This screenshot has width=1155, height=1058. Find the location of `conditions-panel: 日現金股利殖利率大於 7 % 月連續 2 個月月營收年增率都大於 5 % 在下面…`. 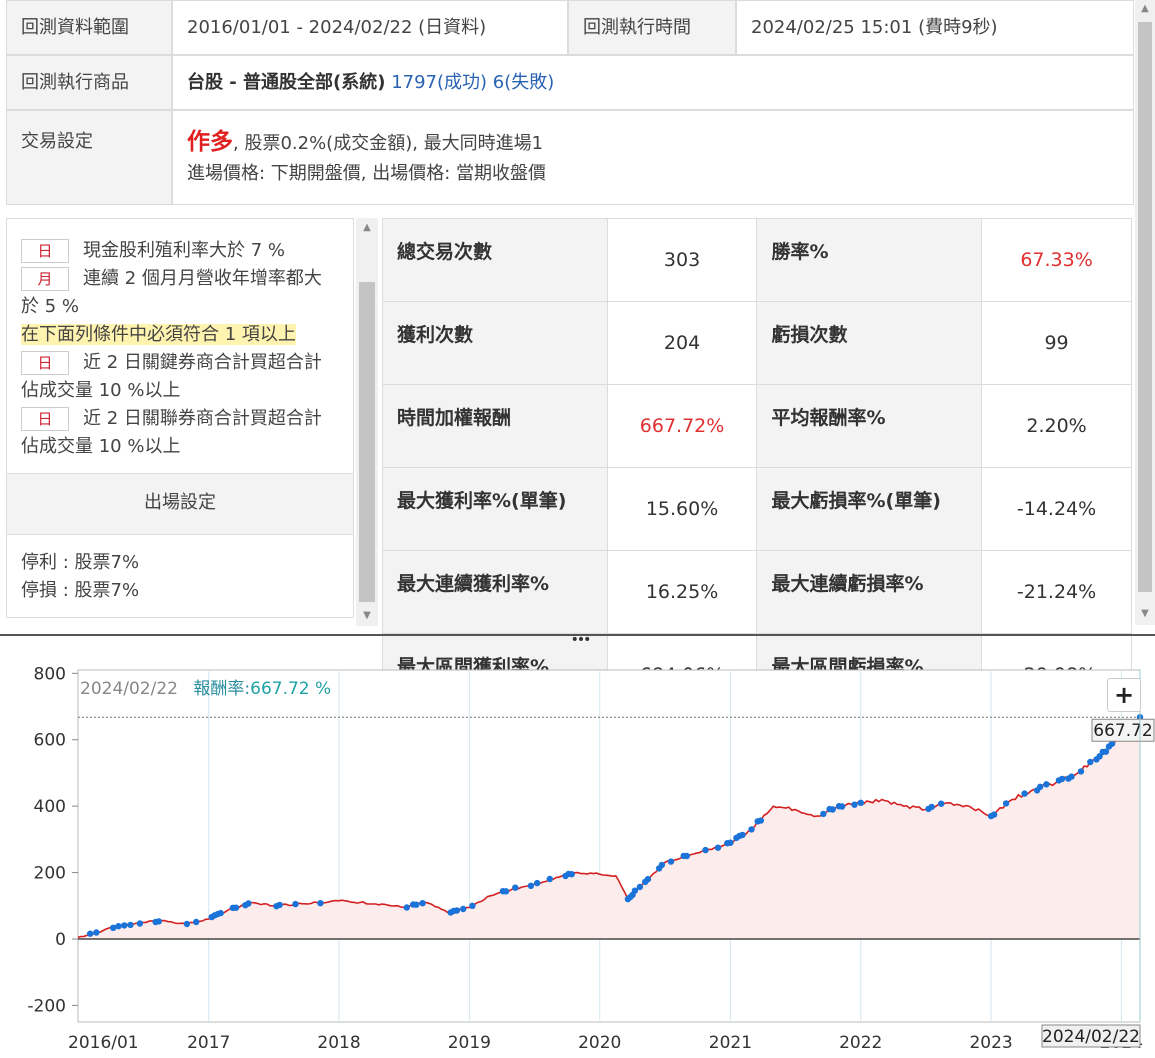

conditions-panel: 日現金股利殖利率大於 7 % 月連續 2 個月月營收年增率都大於 5 % 在下面… is located at coordinates (180, 418).